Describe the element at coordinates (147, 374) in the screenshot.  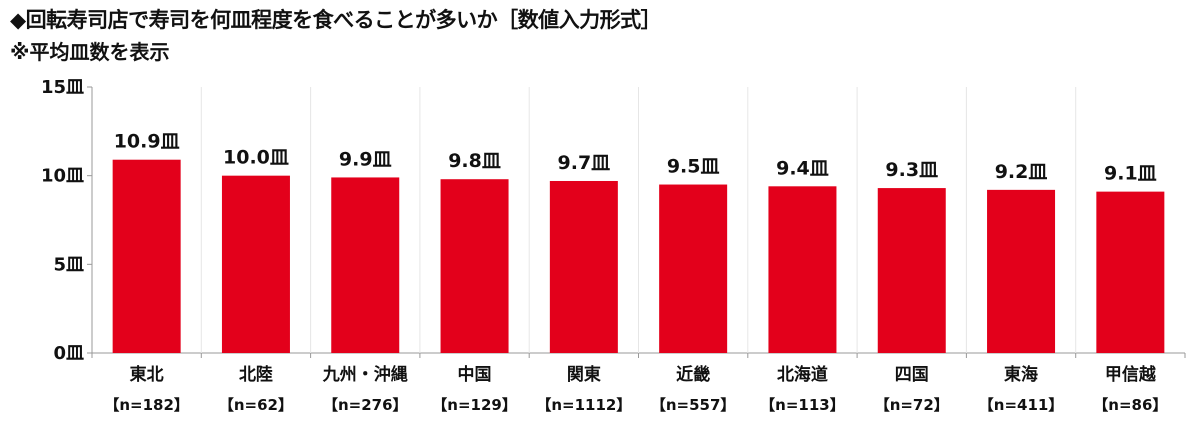
I see `category-label: 東北` at that location.